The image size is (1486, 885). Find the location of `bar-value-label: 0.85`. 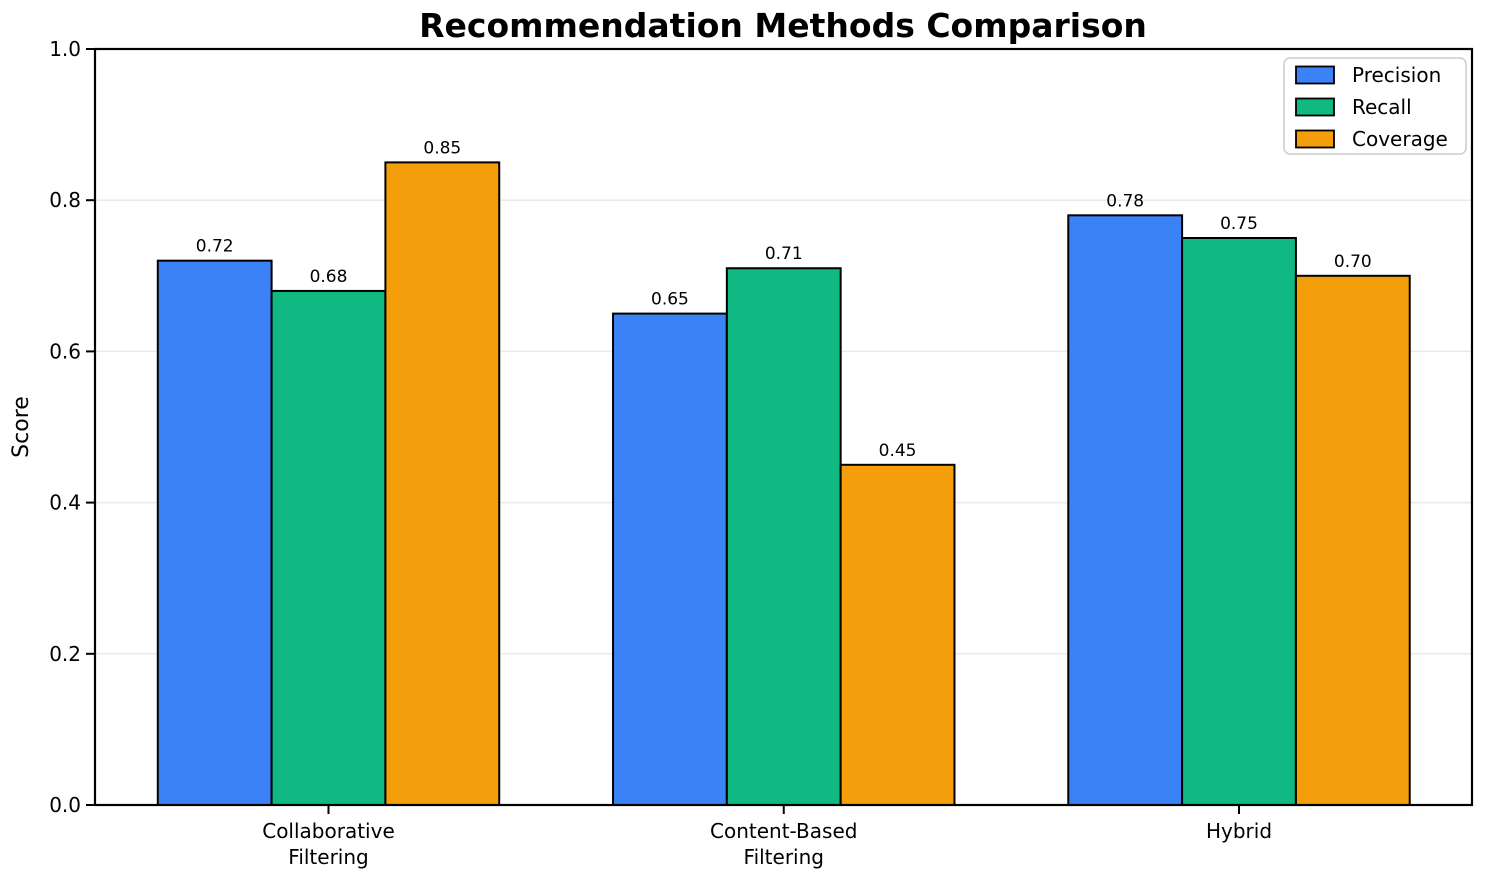

bar-value-label: 0.85 is located at coordinates (442, 148).